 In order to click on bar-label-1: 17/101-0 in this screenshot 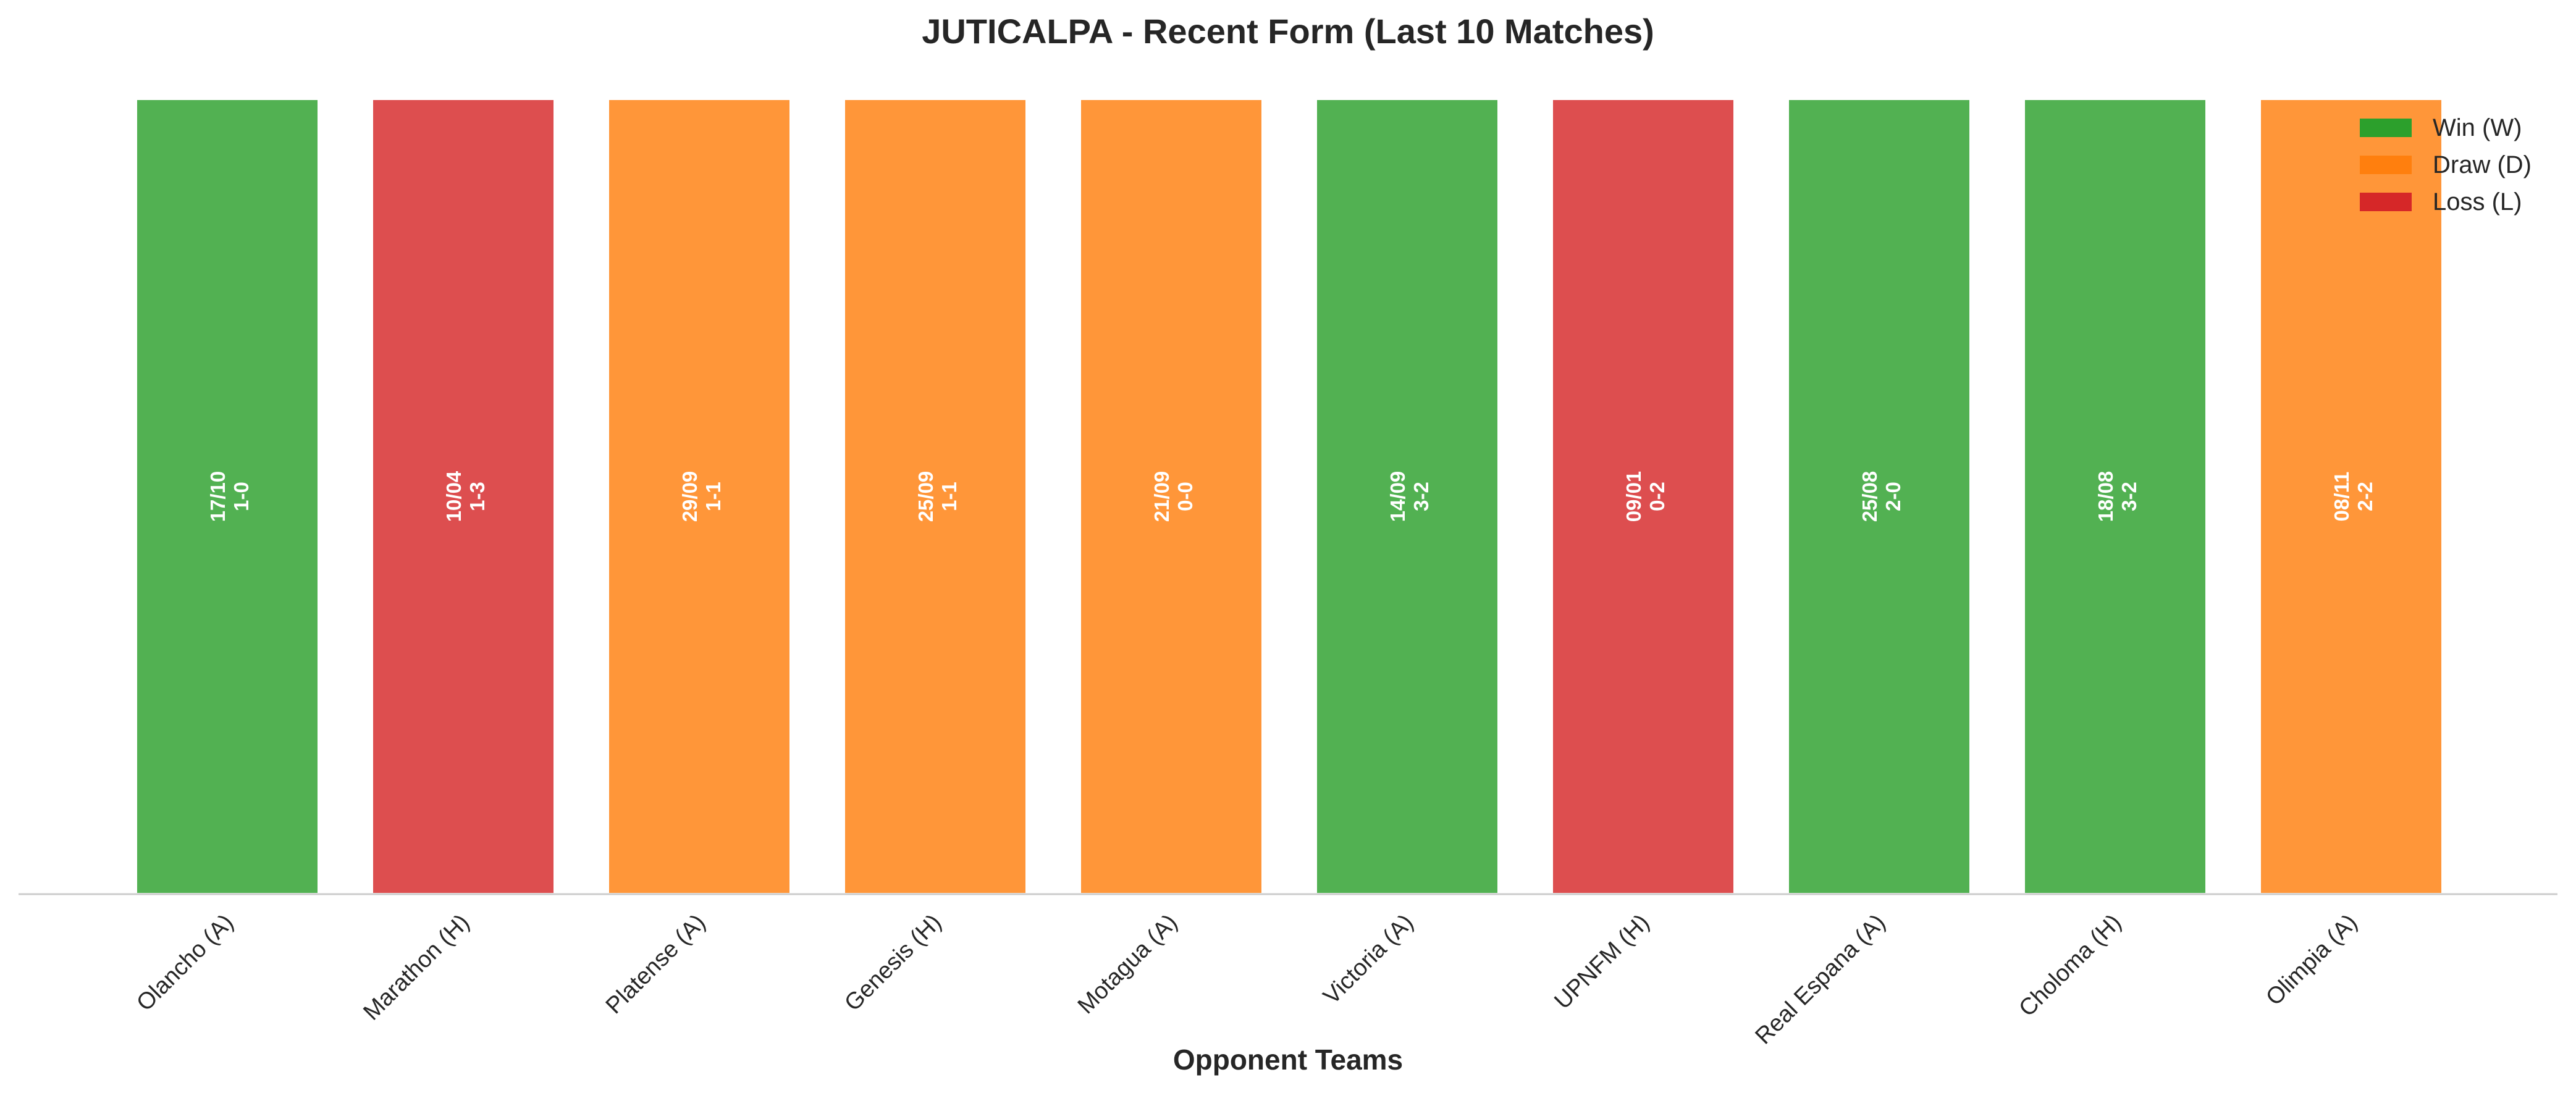, I will do `click(229, 496)`.